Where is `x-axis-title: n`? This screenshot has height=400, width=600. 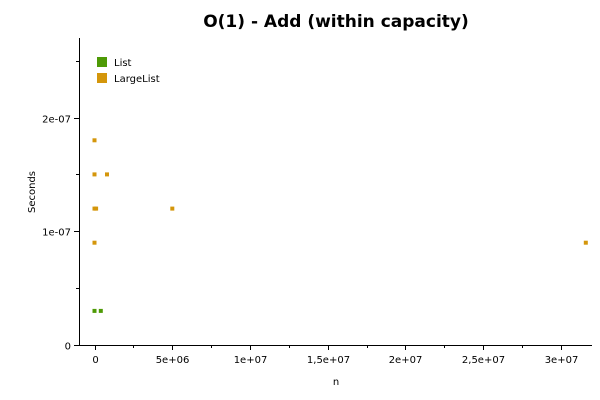 x-axis-title: n is located at coordinates (336, 382).